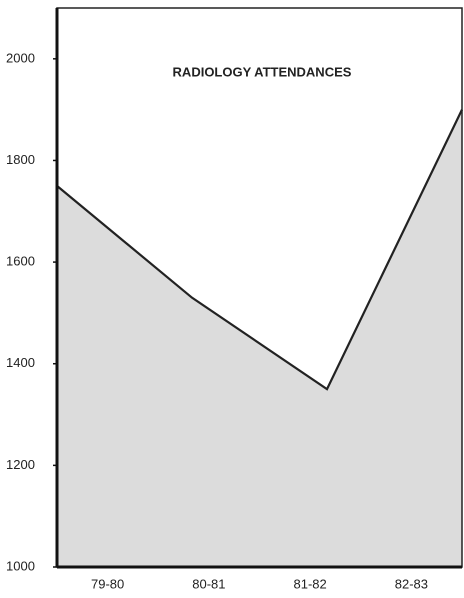 The height and width of the screenshot is (598, 464). Describe the element at coordinates (20, 362) in the screenshot. I see `y-tick-label: 1400` at that location.